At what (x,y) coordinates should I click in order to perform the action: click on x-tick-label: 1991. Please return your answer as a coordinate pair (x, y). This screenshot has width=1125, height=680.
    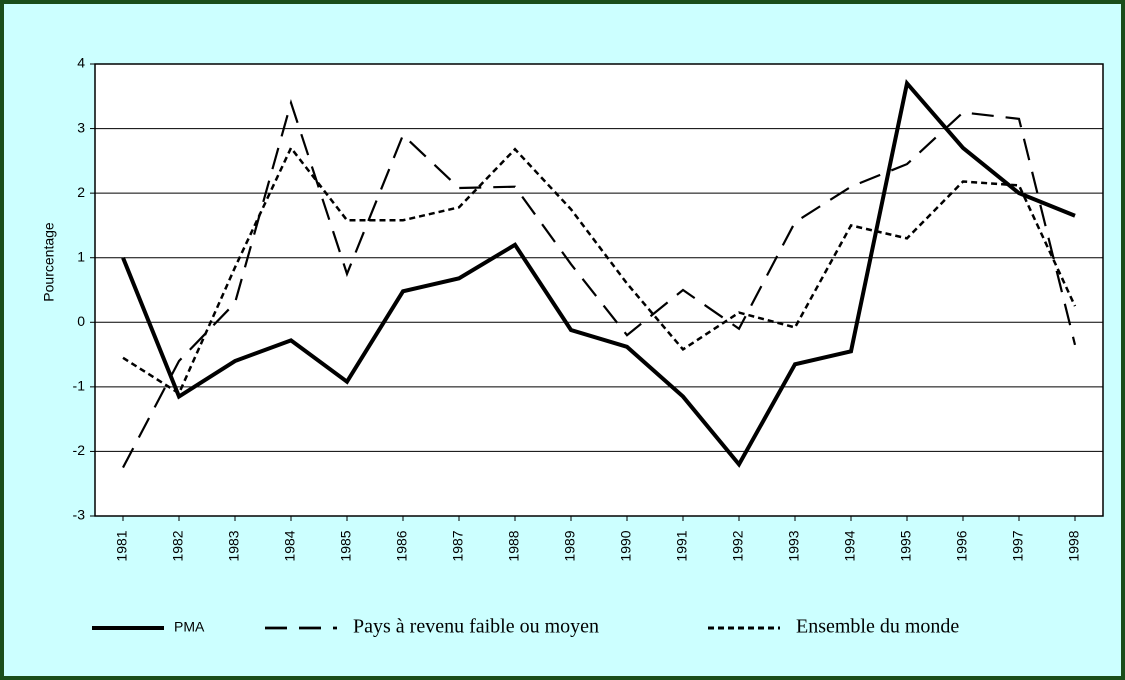
    Looking at the image, I should click on (682, 545).